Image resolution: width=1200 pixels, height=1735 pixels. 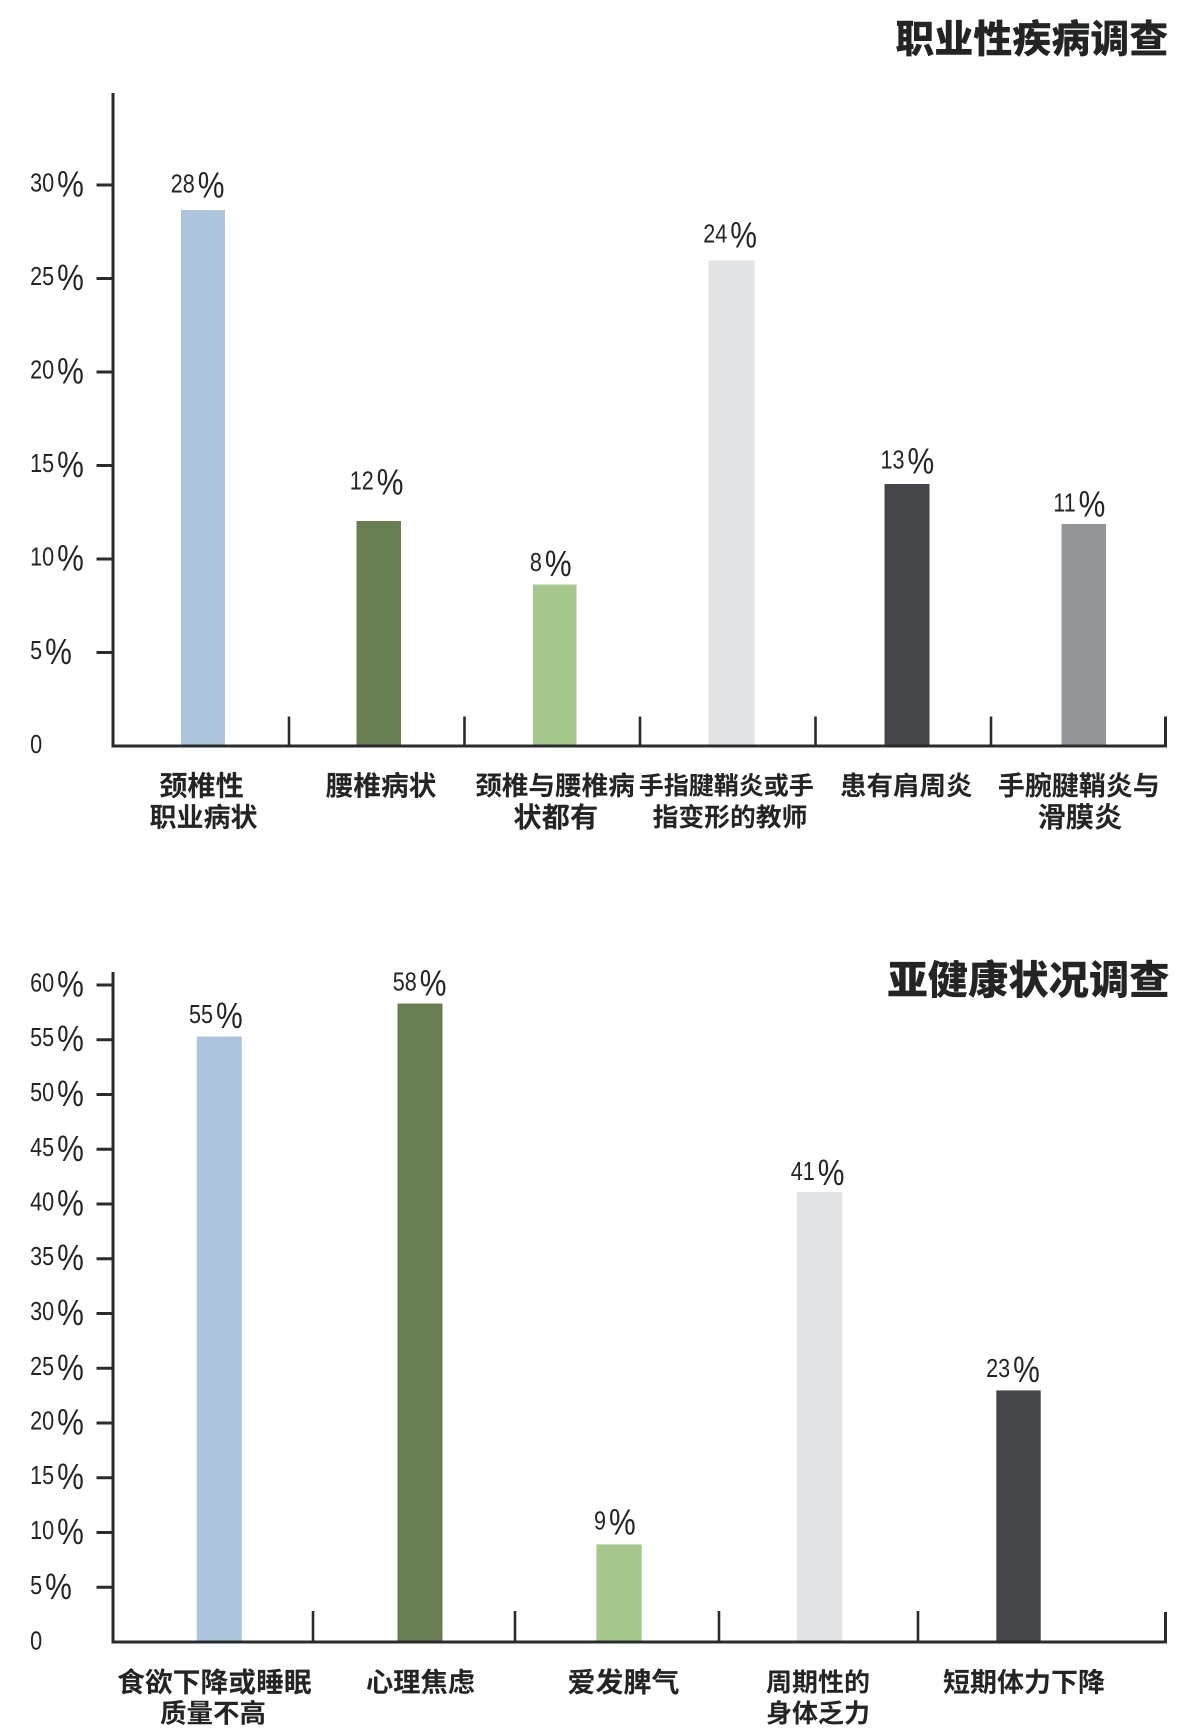 What do you see at coordinates (198, 186) in the screenshot?
I see `svg-text: 28%` at bounding box center [198, 186].